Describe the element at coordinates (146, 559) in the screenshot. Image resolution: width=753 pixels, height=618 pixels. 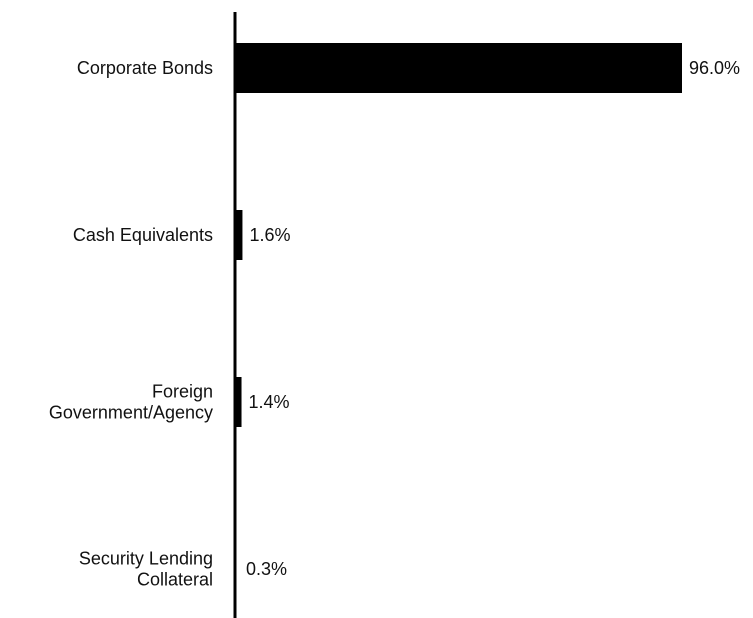
I see `category-label-line: Security Lending` at that location.